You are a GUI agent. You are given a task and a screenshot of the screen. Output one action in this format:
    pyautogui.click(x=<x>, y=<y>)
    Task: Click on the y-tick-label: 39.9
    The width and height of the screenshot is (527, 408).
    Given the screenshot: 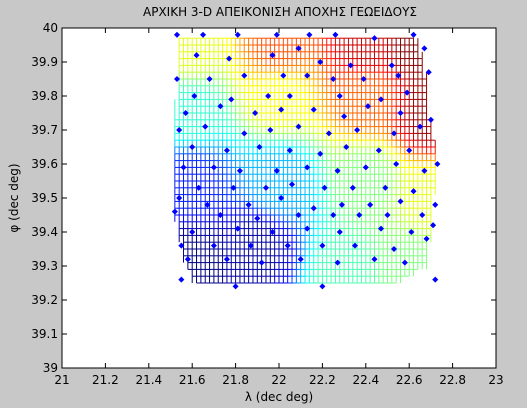 What is the action you would take?
    pyautogui.click(x=44, y=62)
    